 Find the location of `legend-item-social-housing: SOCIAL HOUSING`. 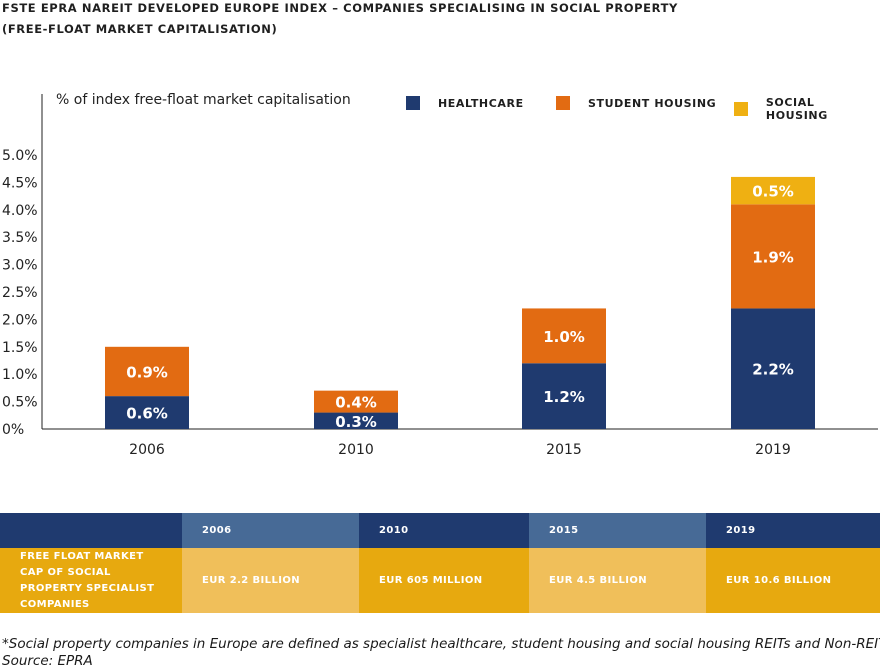

legend-item-social-housing: SOCIAL HOUSING is located at coordinates (807, 109).